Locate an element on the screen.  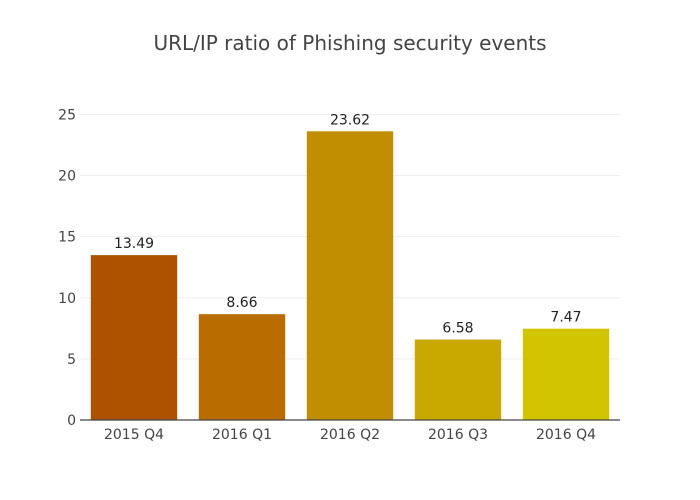
y-tick-label: 10 is located at coordinates (67, 299).